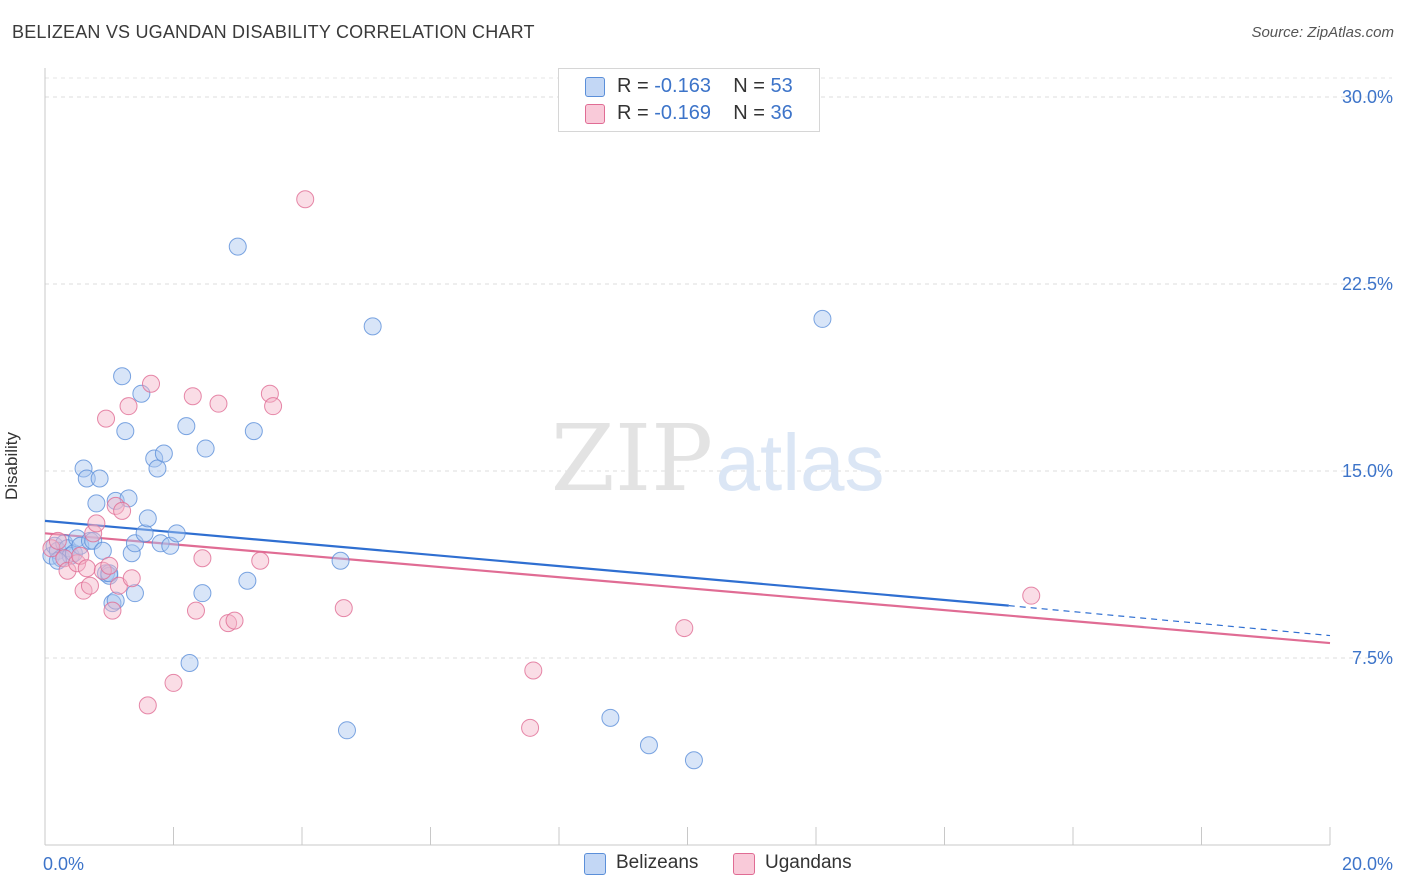 The width and height of the screenshot is (1406, 892). I want to click on ugandans-legend-swatch, so click(744, 864).